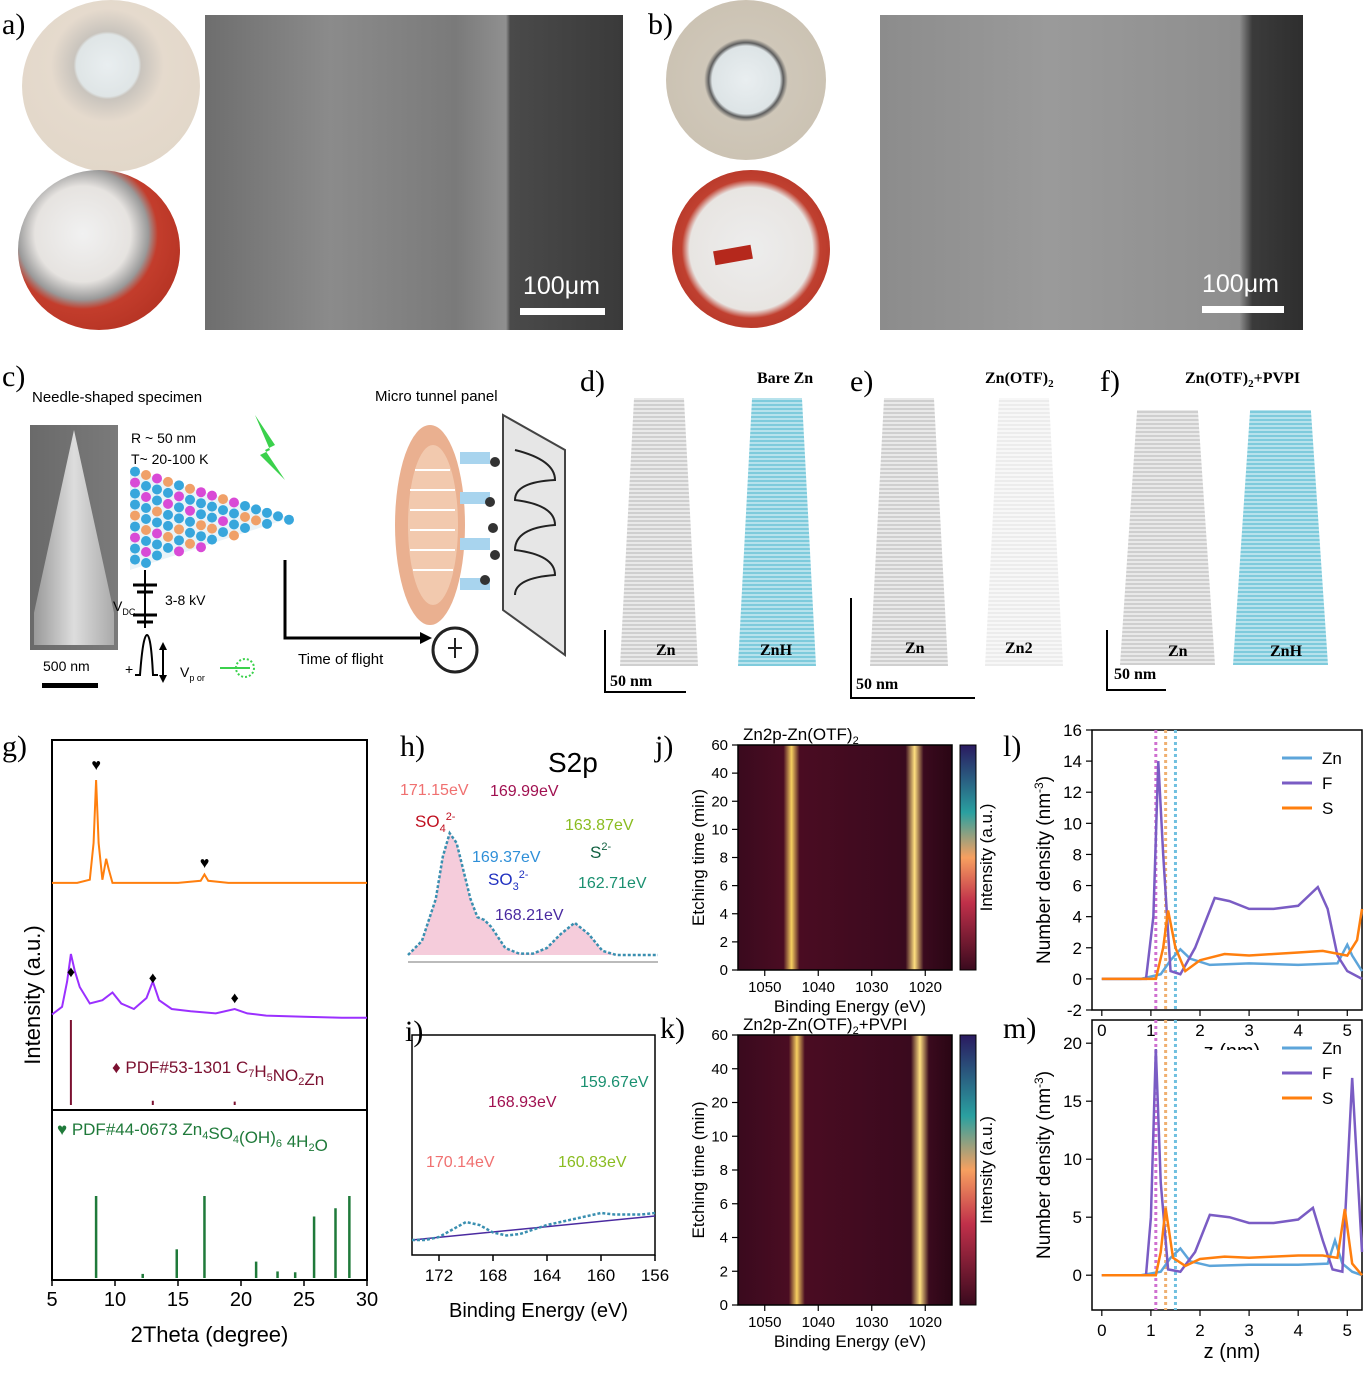  Describe the element at coordinates (210, 1334) in the screenshot. I see `x-axis-label: 2Theta (degree)` at that location.